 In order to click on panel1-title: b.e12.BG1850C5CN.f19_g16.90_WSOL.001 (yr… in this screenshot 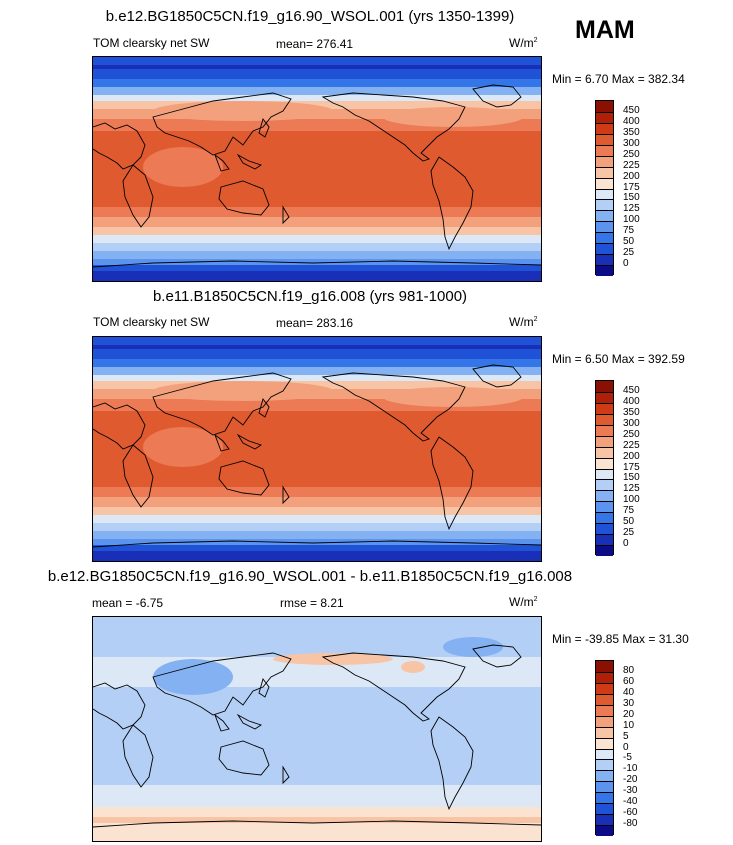, I will do `click(310, 16)`.